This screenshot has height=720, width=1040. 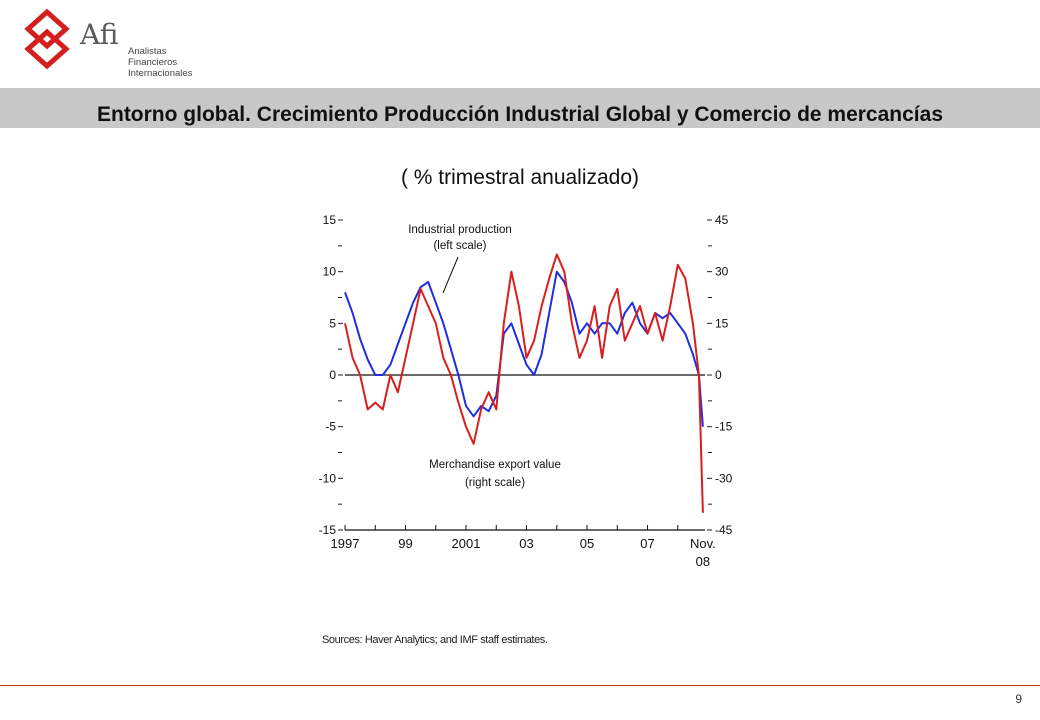 I want to click on left-tick-label: 0, so click(x=332, y=375).